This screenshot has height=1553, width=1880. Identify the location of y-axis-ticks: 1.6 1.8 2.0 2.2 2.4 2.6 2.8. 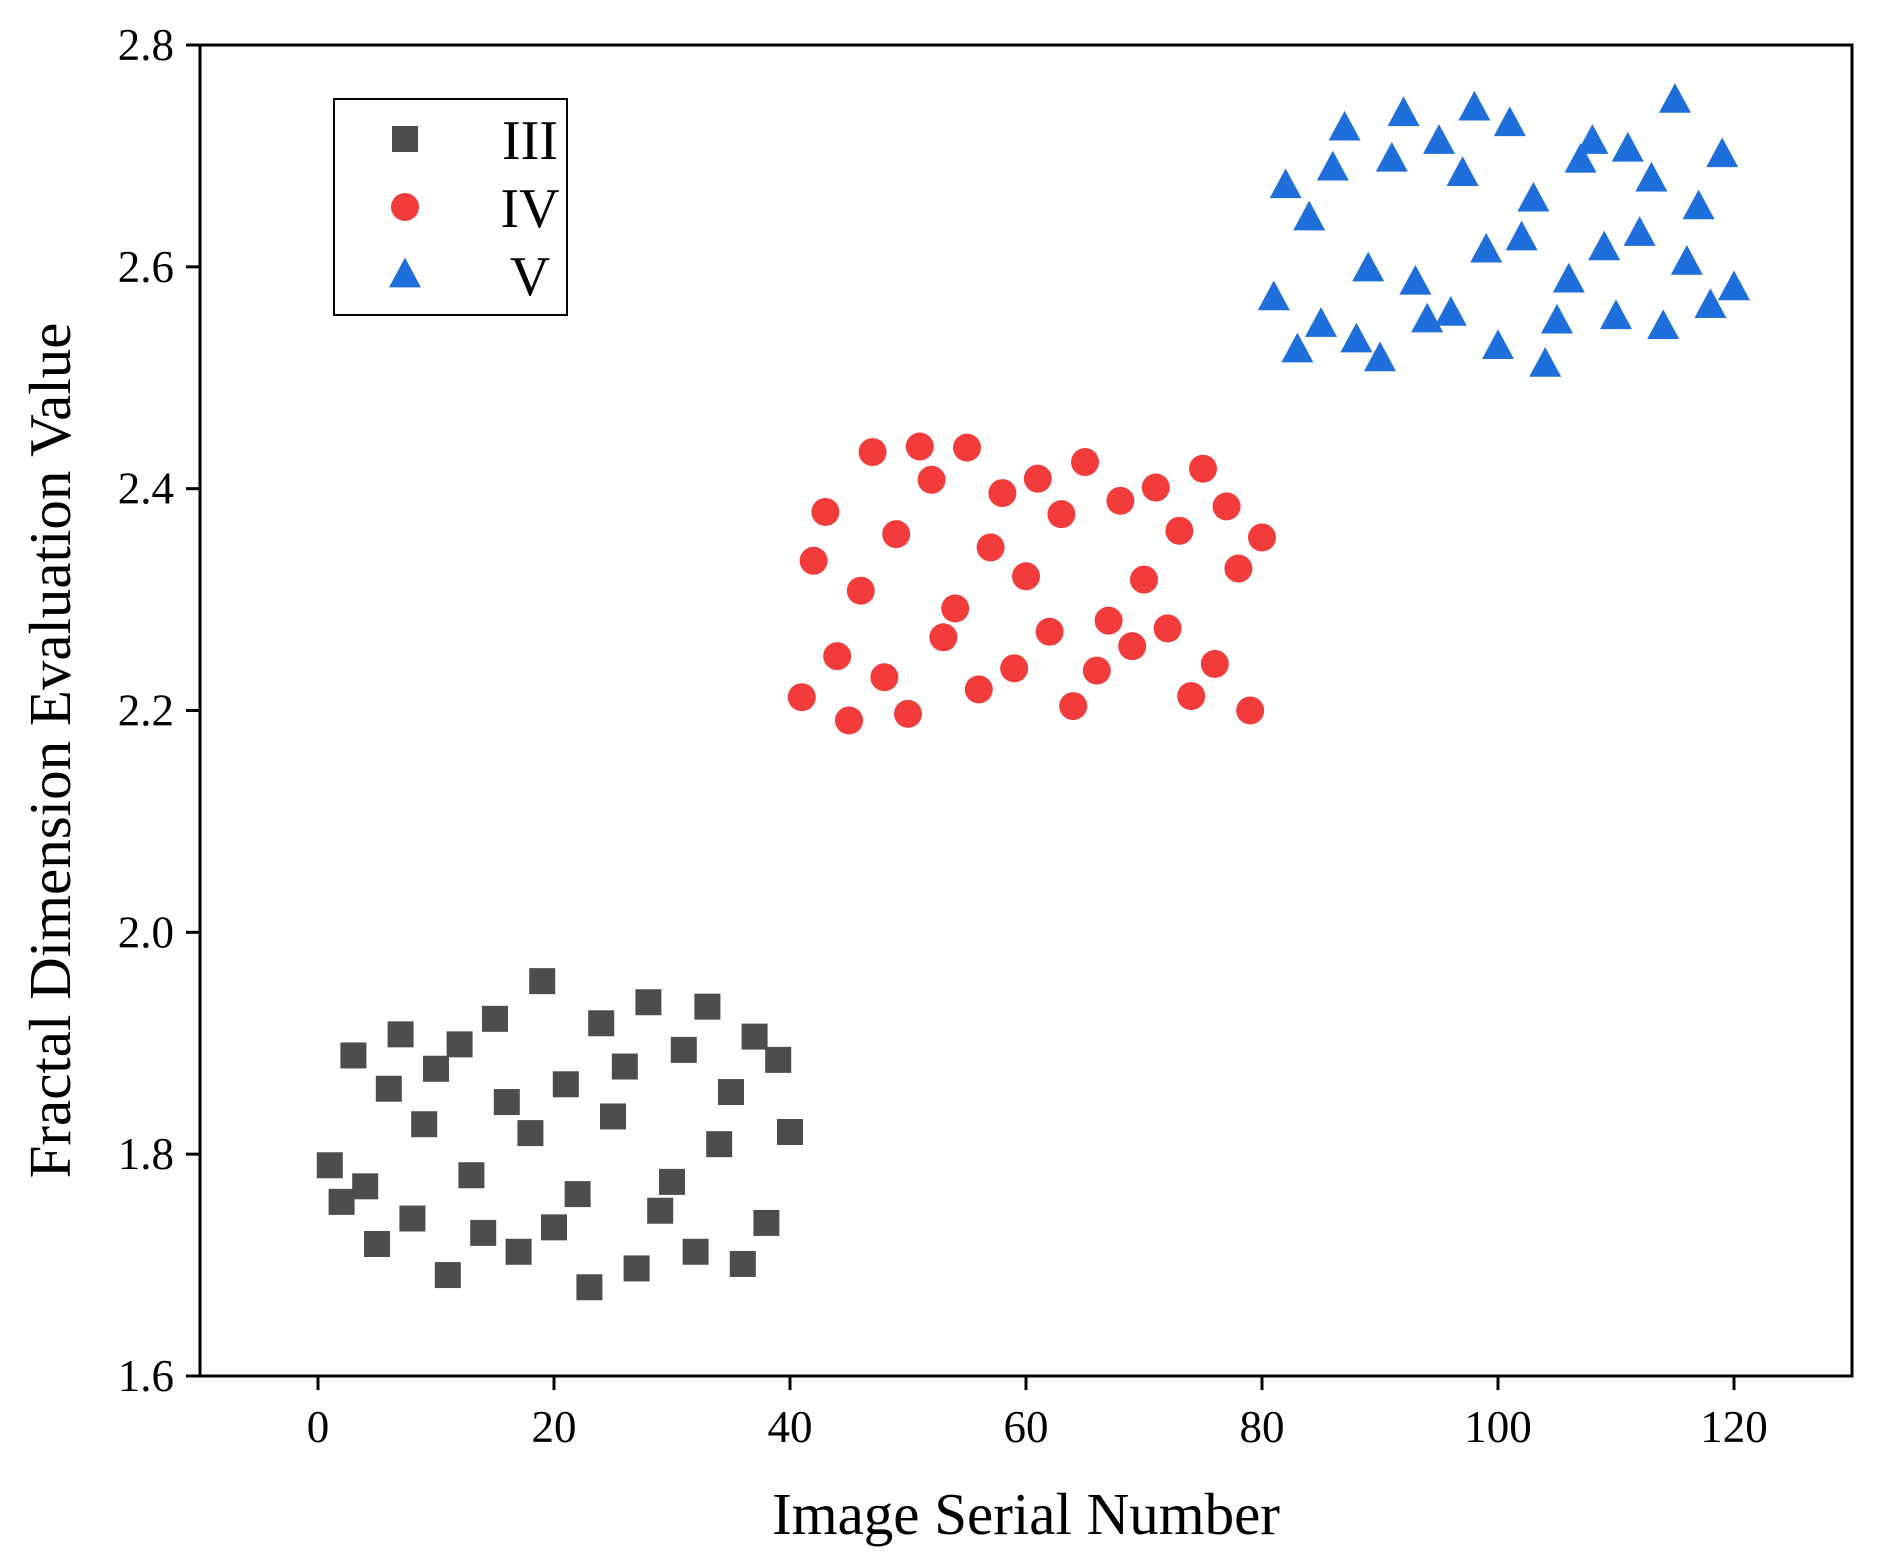
(159, 710).